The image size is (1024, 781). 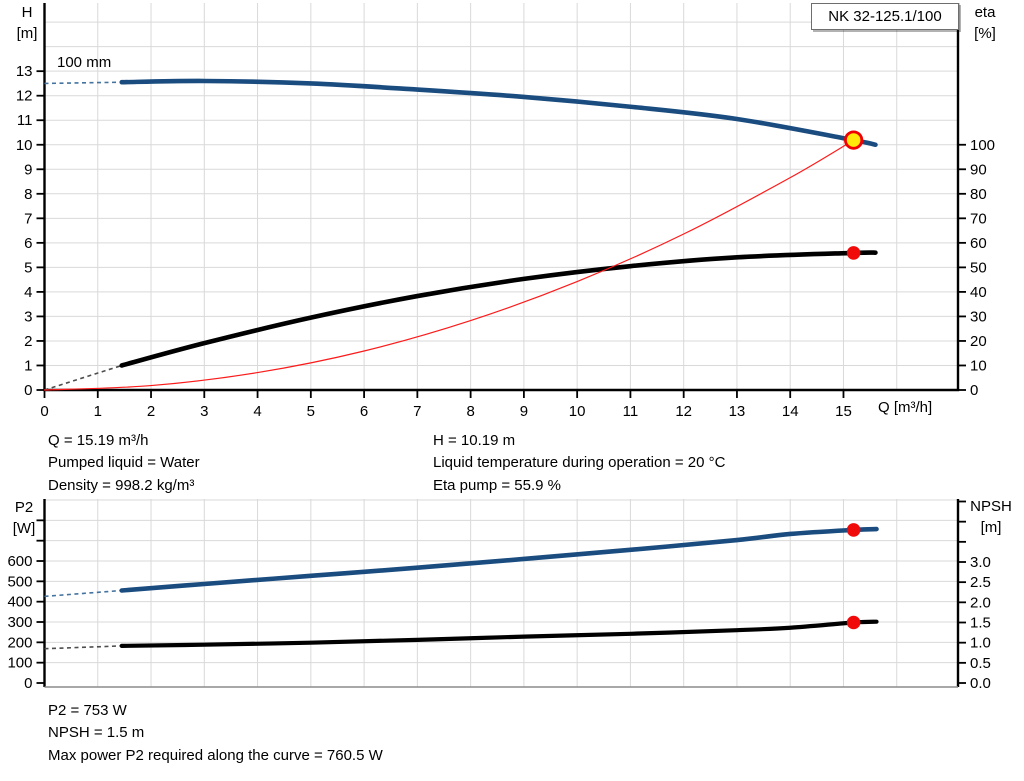 What do you see at coordinates (978, 243) in the screenshot?
I see `tick-label: 60` at bounding box center [978, 243].